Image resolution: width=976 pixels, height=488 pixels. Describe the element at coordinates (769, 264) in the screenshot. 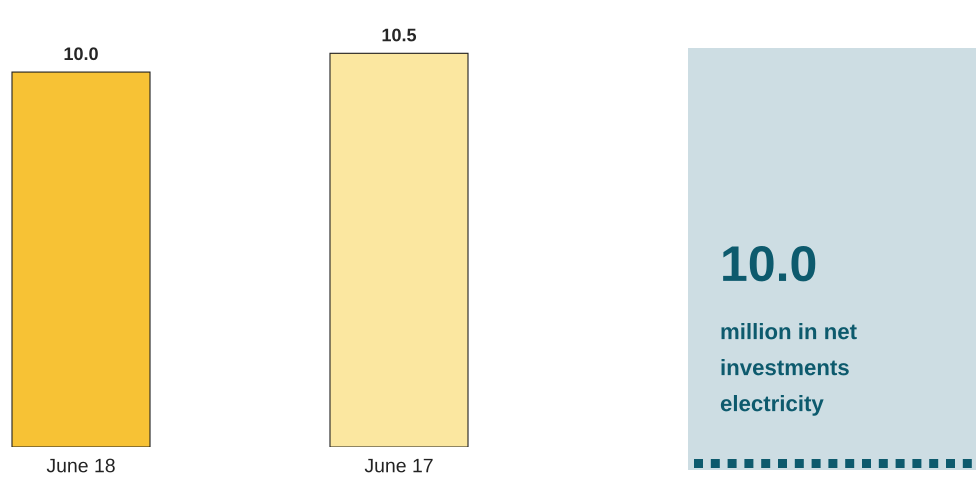

I see `text: 10.0` at that location.